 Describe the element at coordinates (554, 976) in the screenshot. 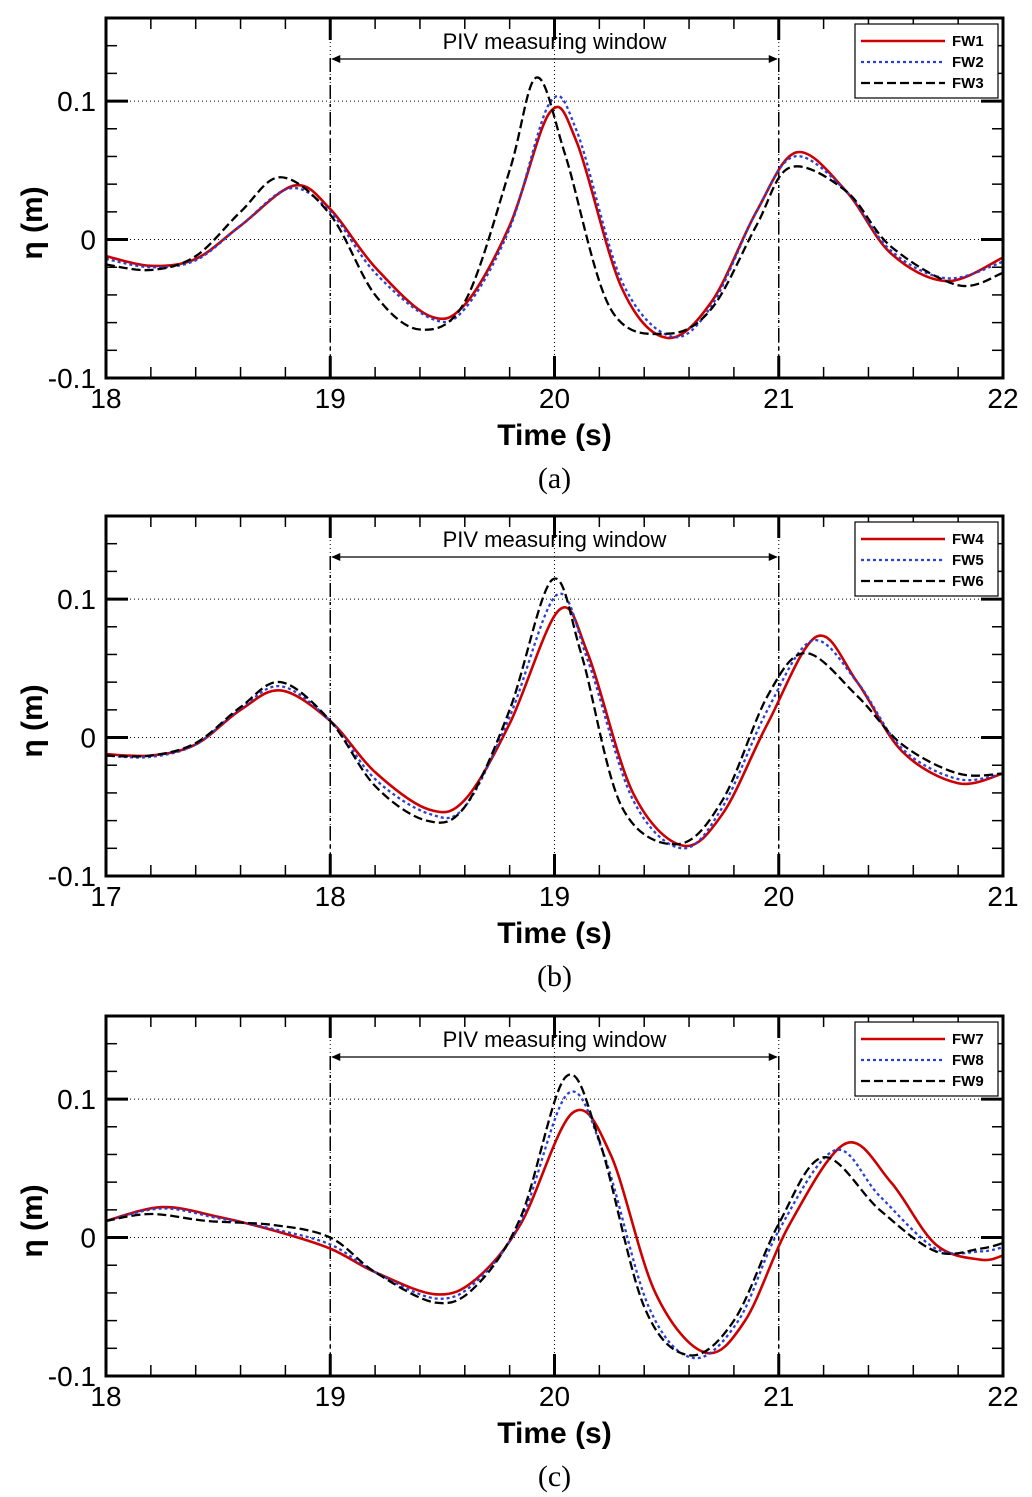

I see `panel-label: (b)` at that location.